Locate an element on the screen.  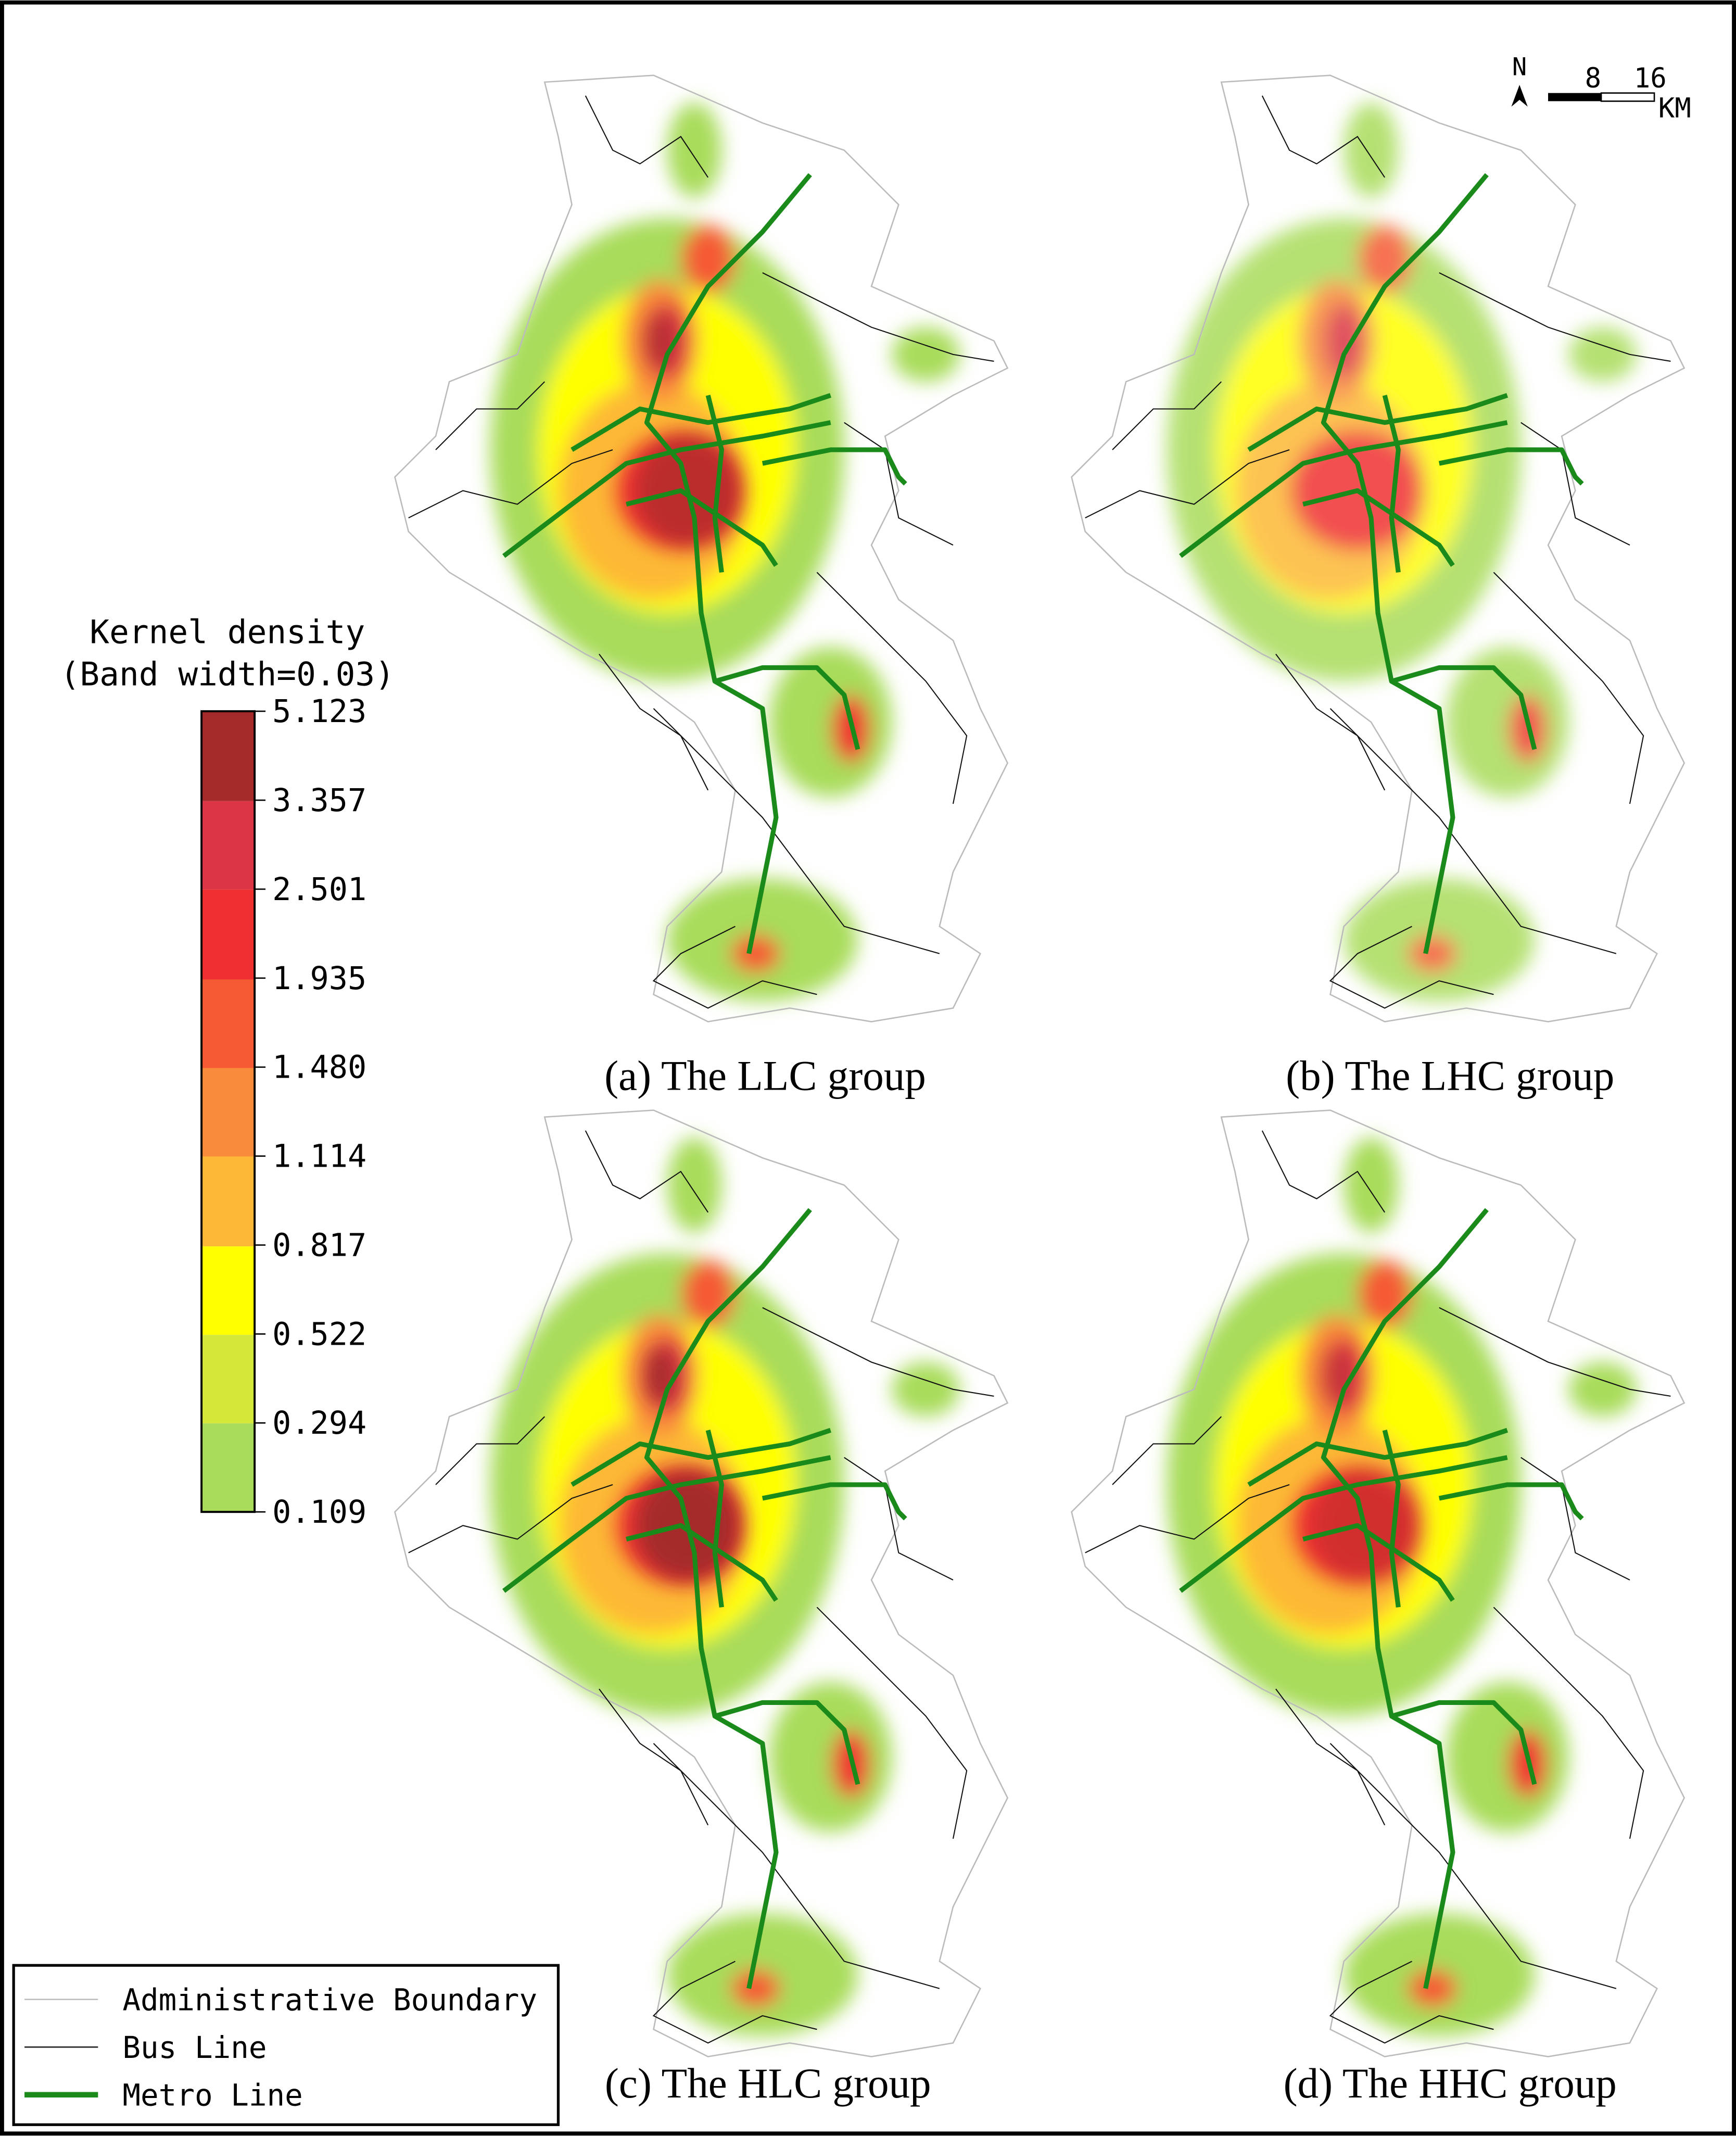
scale-bar: N 8 16 KM is located at coordinates (1601, 88).